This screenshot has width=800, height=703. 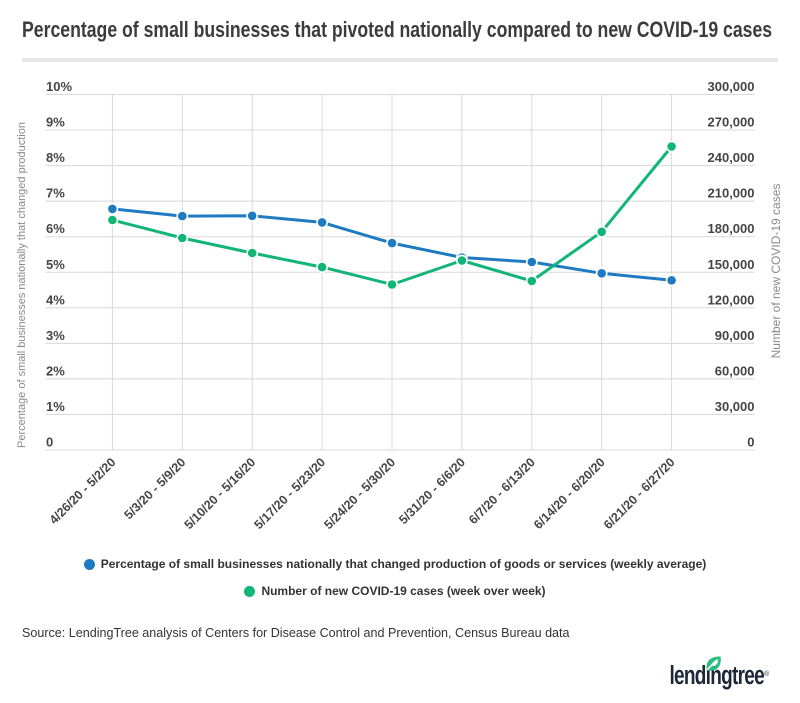 What do you see at coordinates (731, 86) in the screenshot?
I see `svg-text: 300,000` at bounding box center [731, 86].